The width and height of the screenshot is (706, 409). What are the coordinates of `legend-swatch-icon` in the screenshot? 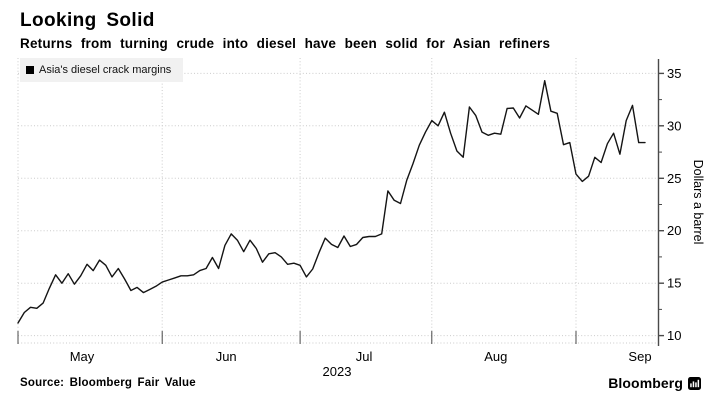 It's located at (30, 70).